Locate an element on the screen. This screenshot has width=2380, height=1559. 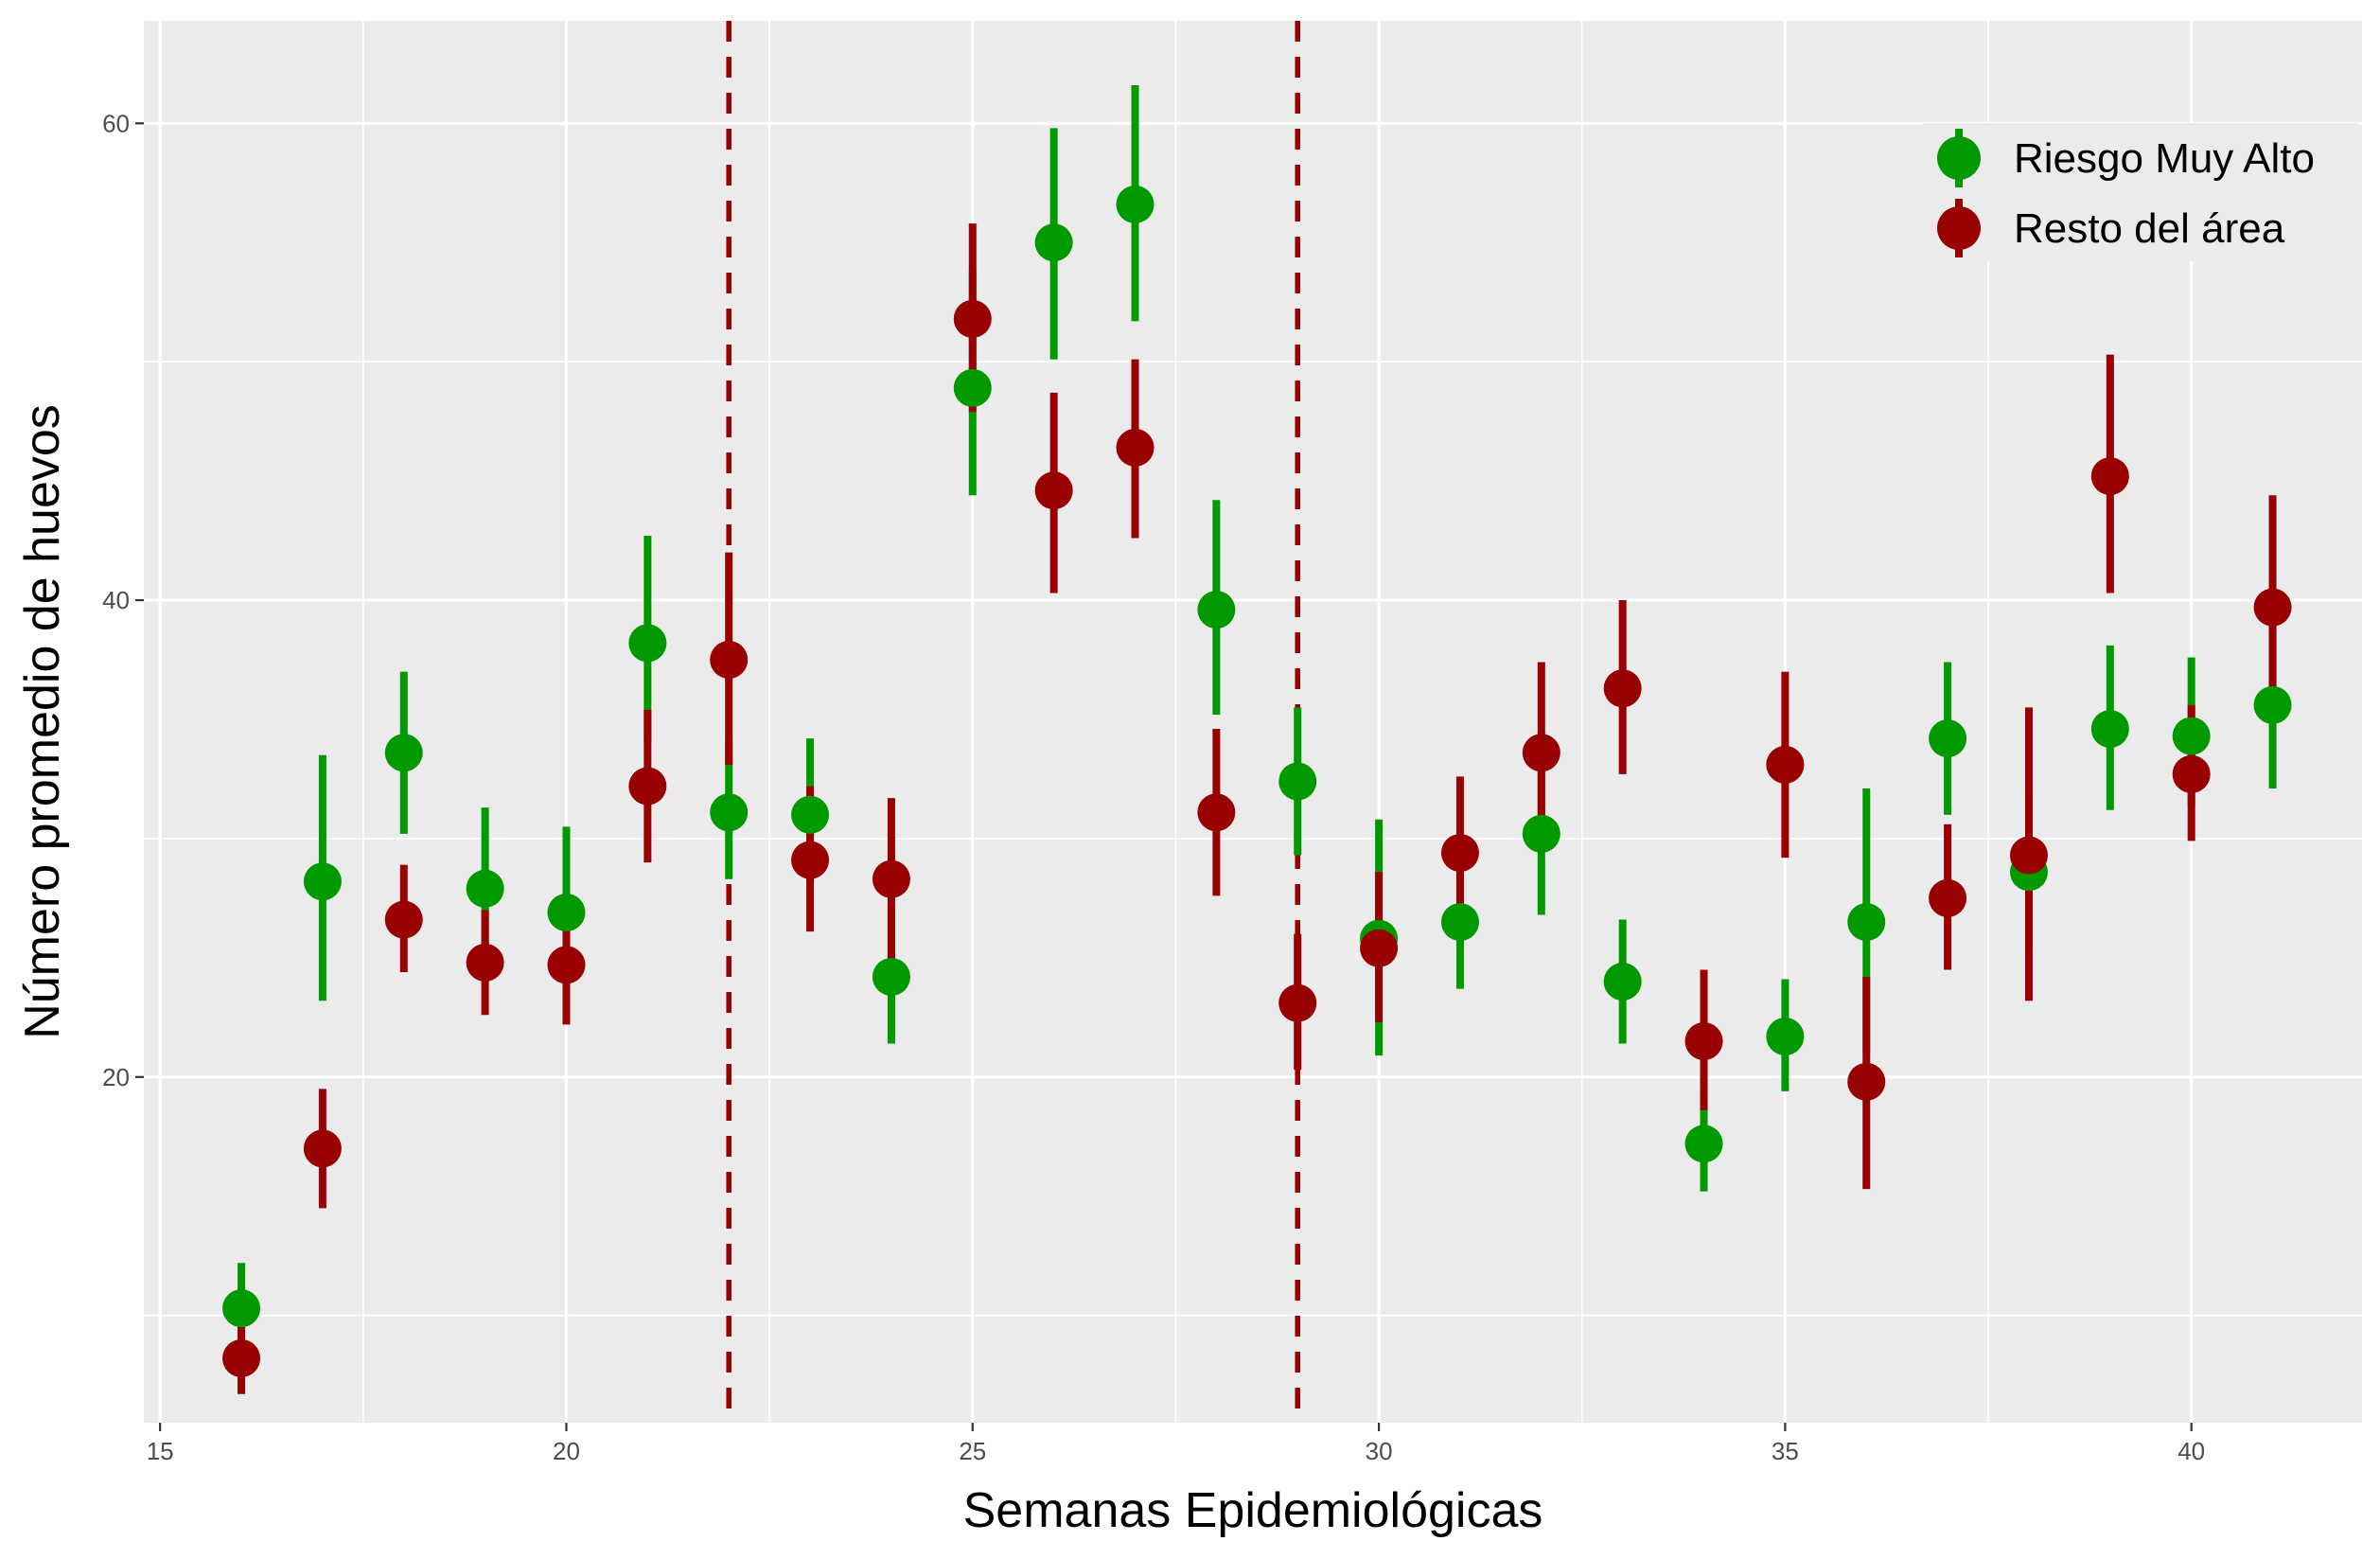
legend-background is located at coordinates (2140, 192).